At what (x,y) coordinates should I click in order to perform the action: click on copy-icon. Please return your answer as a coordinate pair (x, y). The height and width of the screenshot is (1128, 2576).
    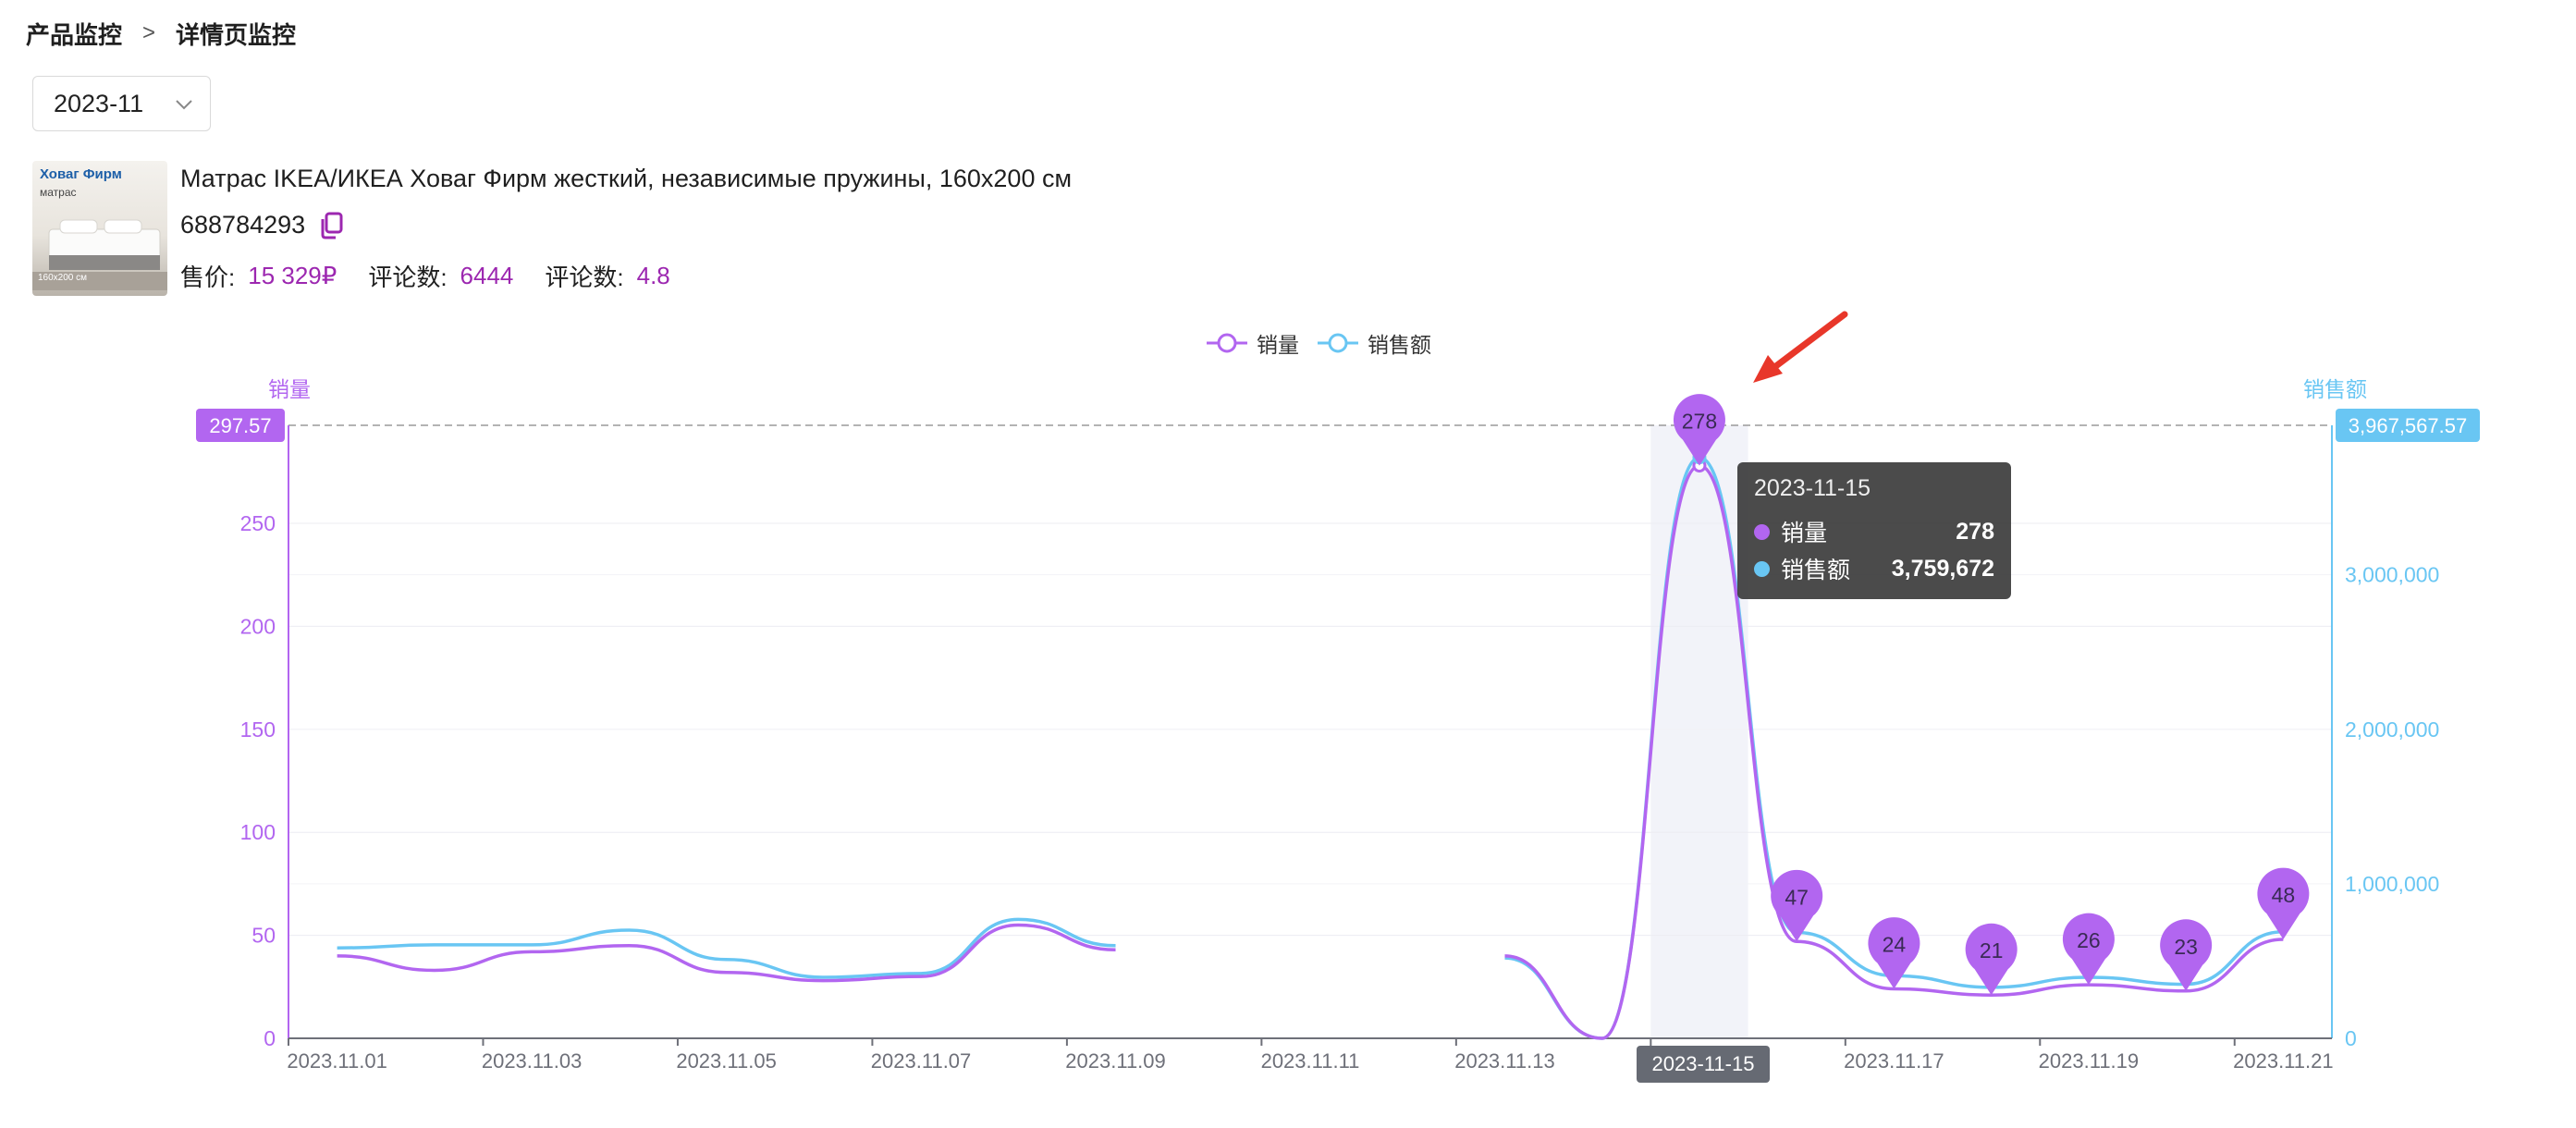
    Looking at the image, I should click on (331, 225).